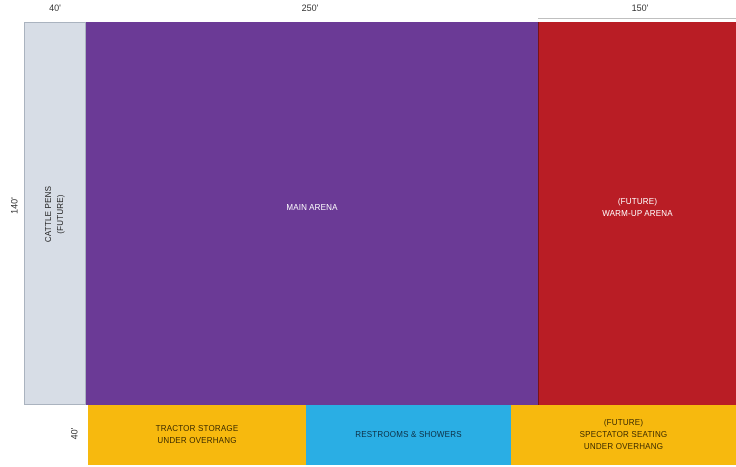 This screenshot has width=736, height=467. What do you see at coordinates (197, 435) in the screenshot?
I see `tractor-storage-zone: TRACTOR STORAGE UNDER OVERHANG` at bounding box center [197, 435].